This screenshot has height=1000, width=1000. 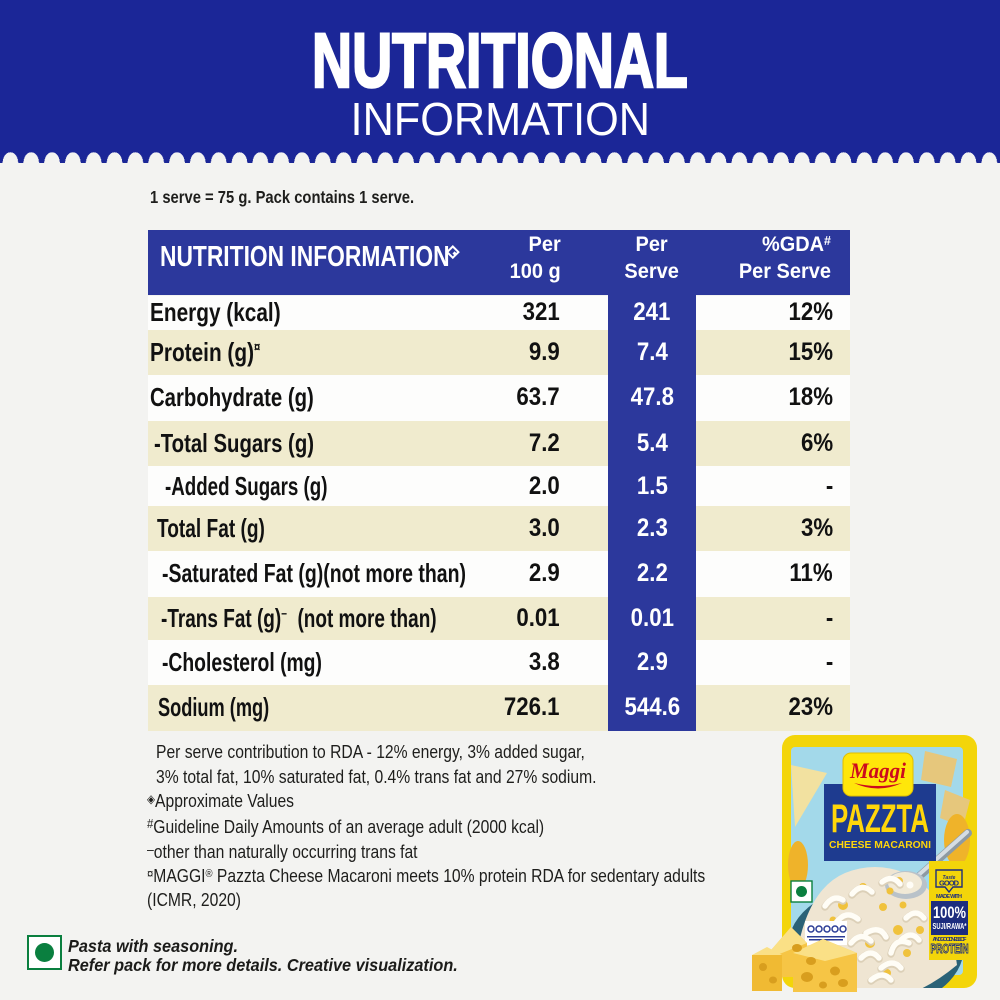 I want to click on svg-text: Taste, so click(x=949, y=878).